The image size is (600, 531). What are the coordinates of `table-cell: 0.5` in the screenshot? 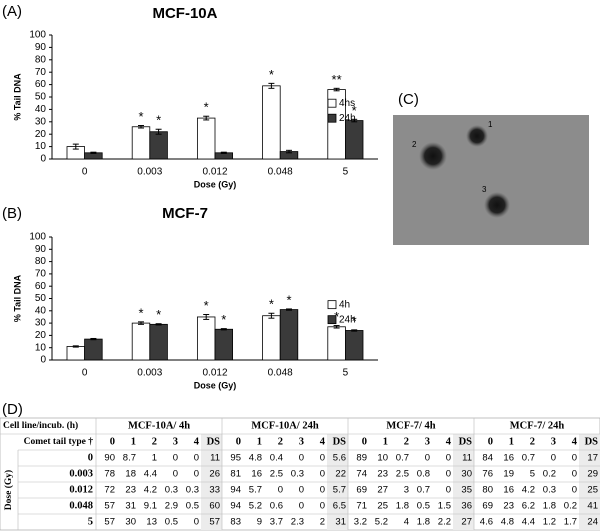 It's located at (192, 506).